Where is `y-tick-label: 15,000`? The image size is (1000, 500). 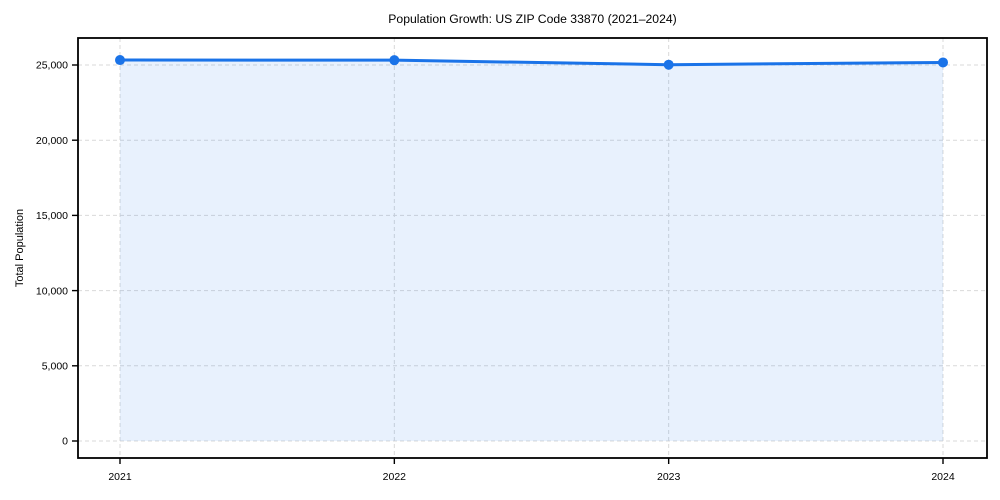
y-tick-label: 15,000 is located at coordinates (52, 216).